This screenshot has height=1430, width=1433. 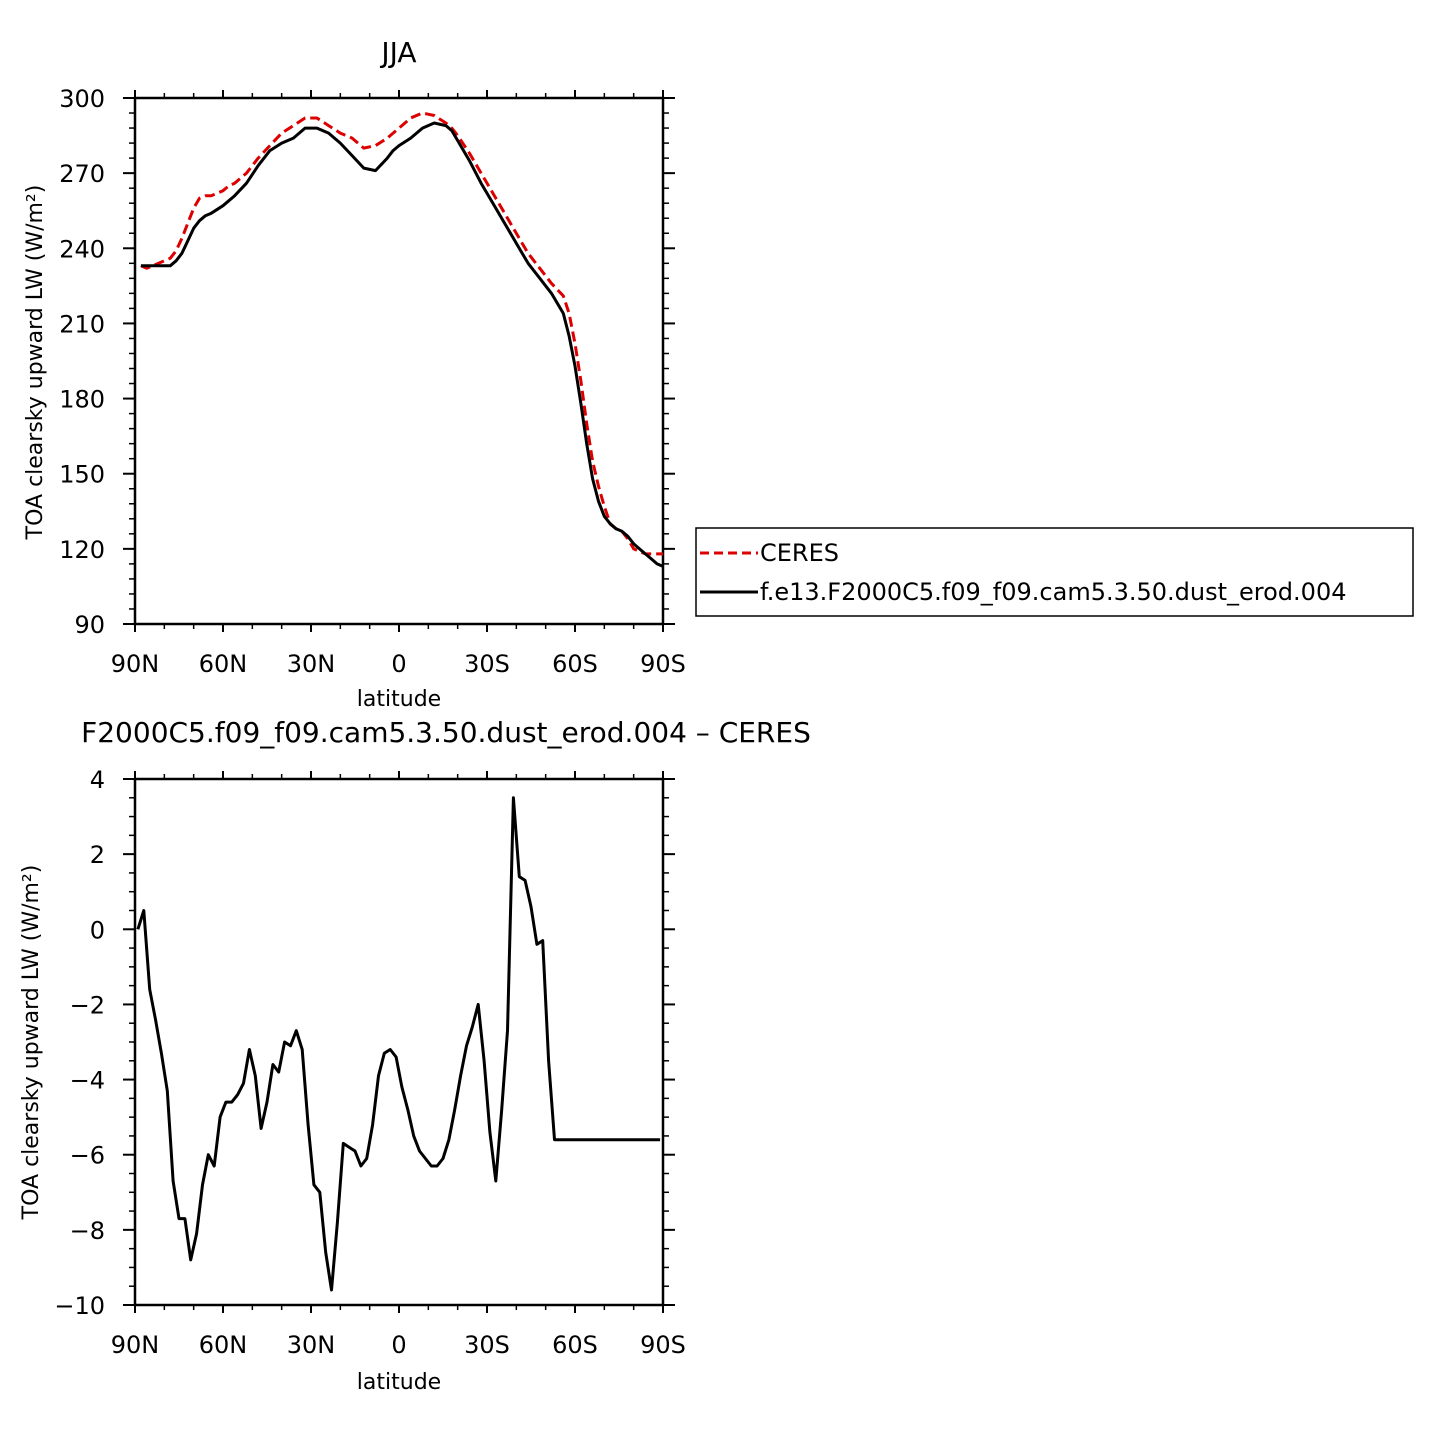 I want to click on bottom-xtick-label: 0, so click(x=398, y=1345).